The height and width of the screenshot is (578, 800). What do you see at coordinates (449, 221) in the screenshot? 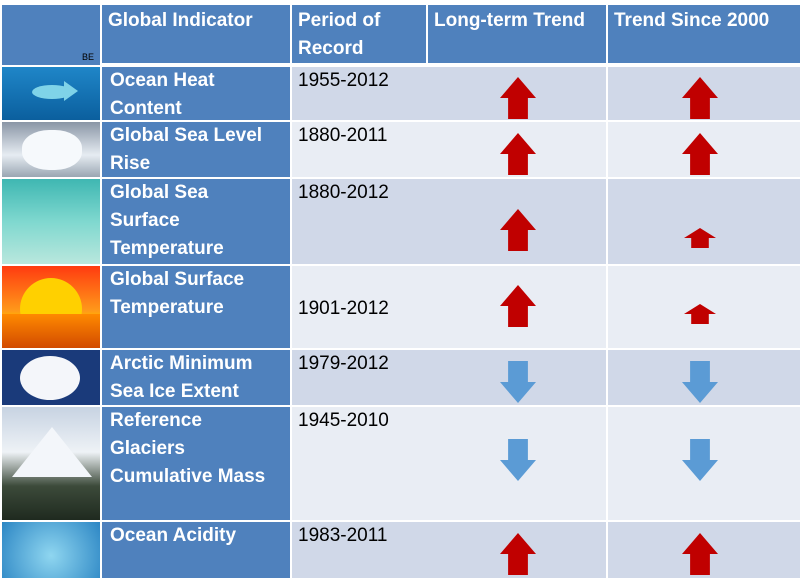
I see `period-global-sea-surface-temperature: 1880-2012` at bounding box center [449, 221].